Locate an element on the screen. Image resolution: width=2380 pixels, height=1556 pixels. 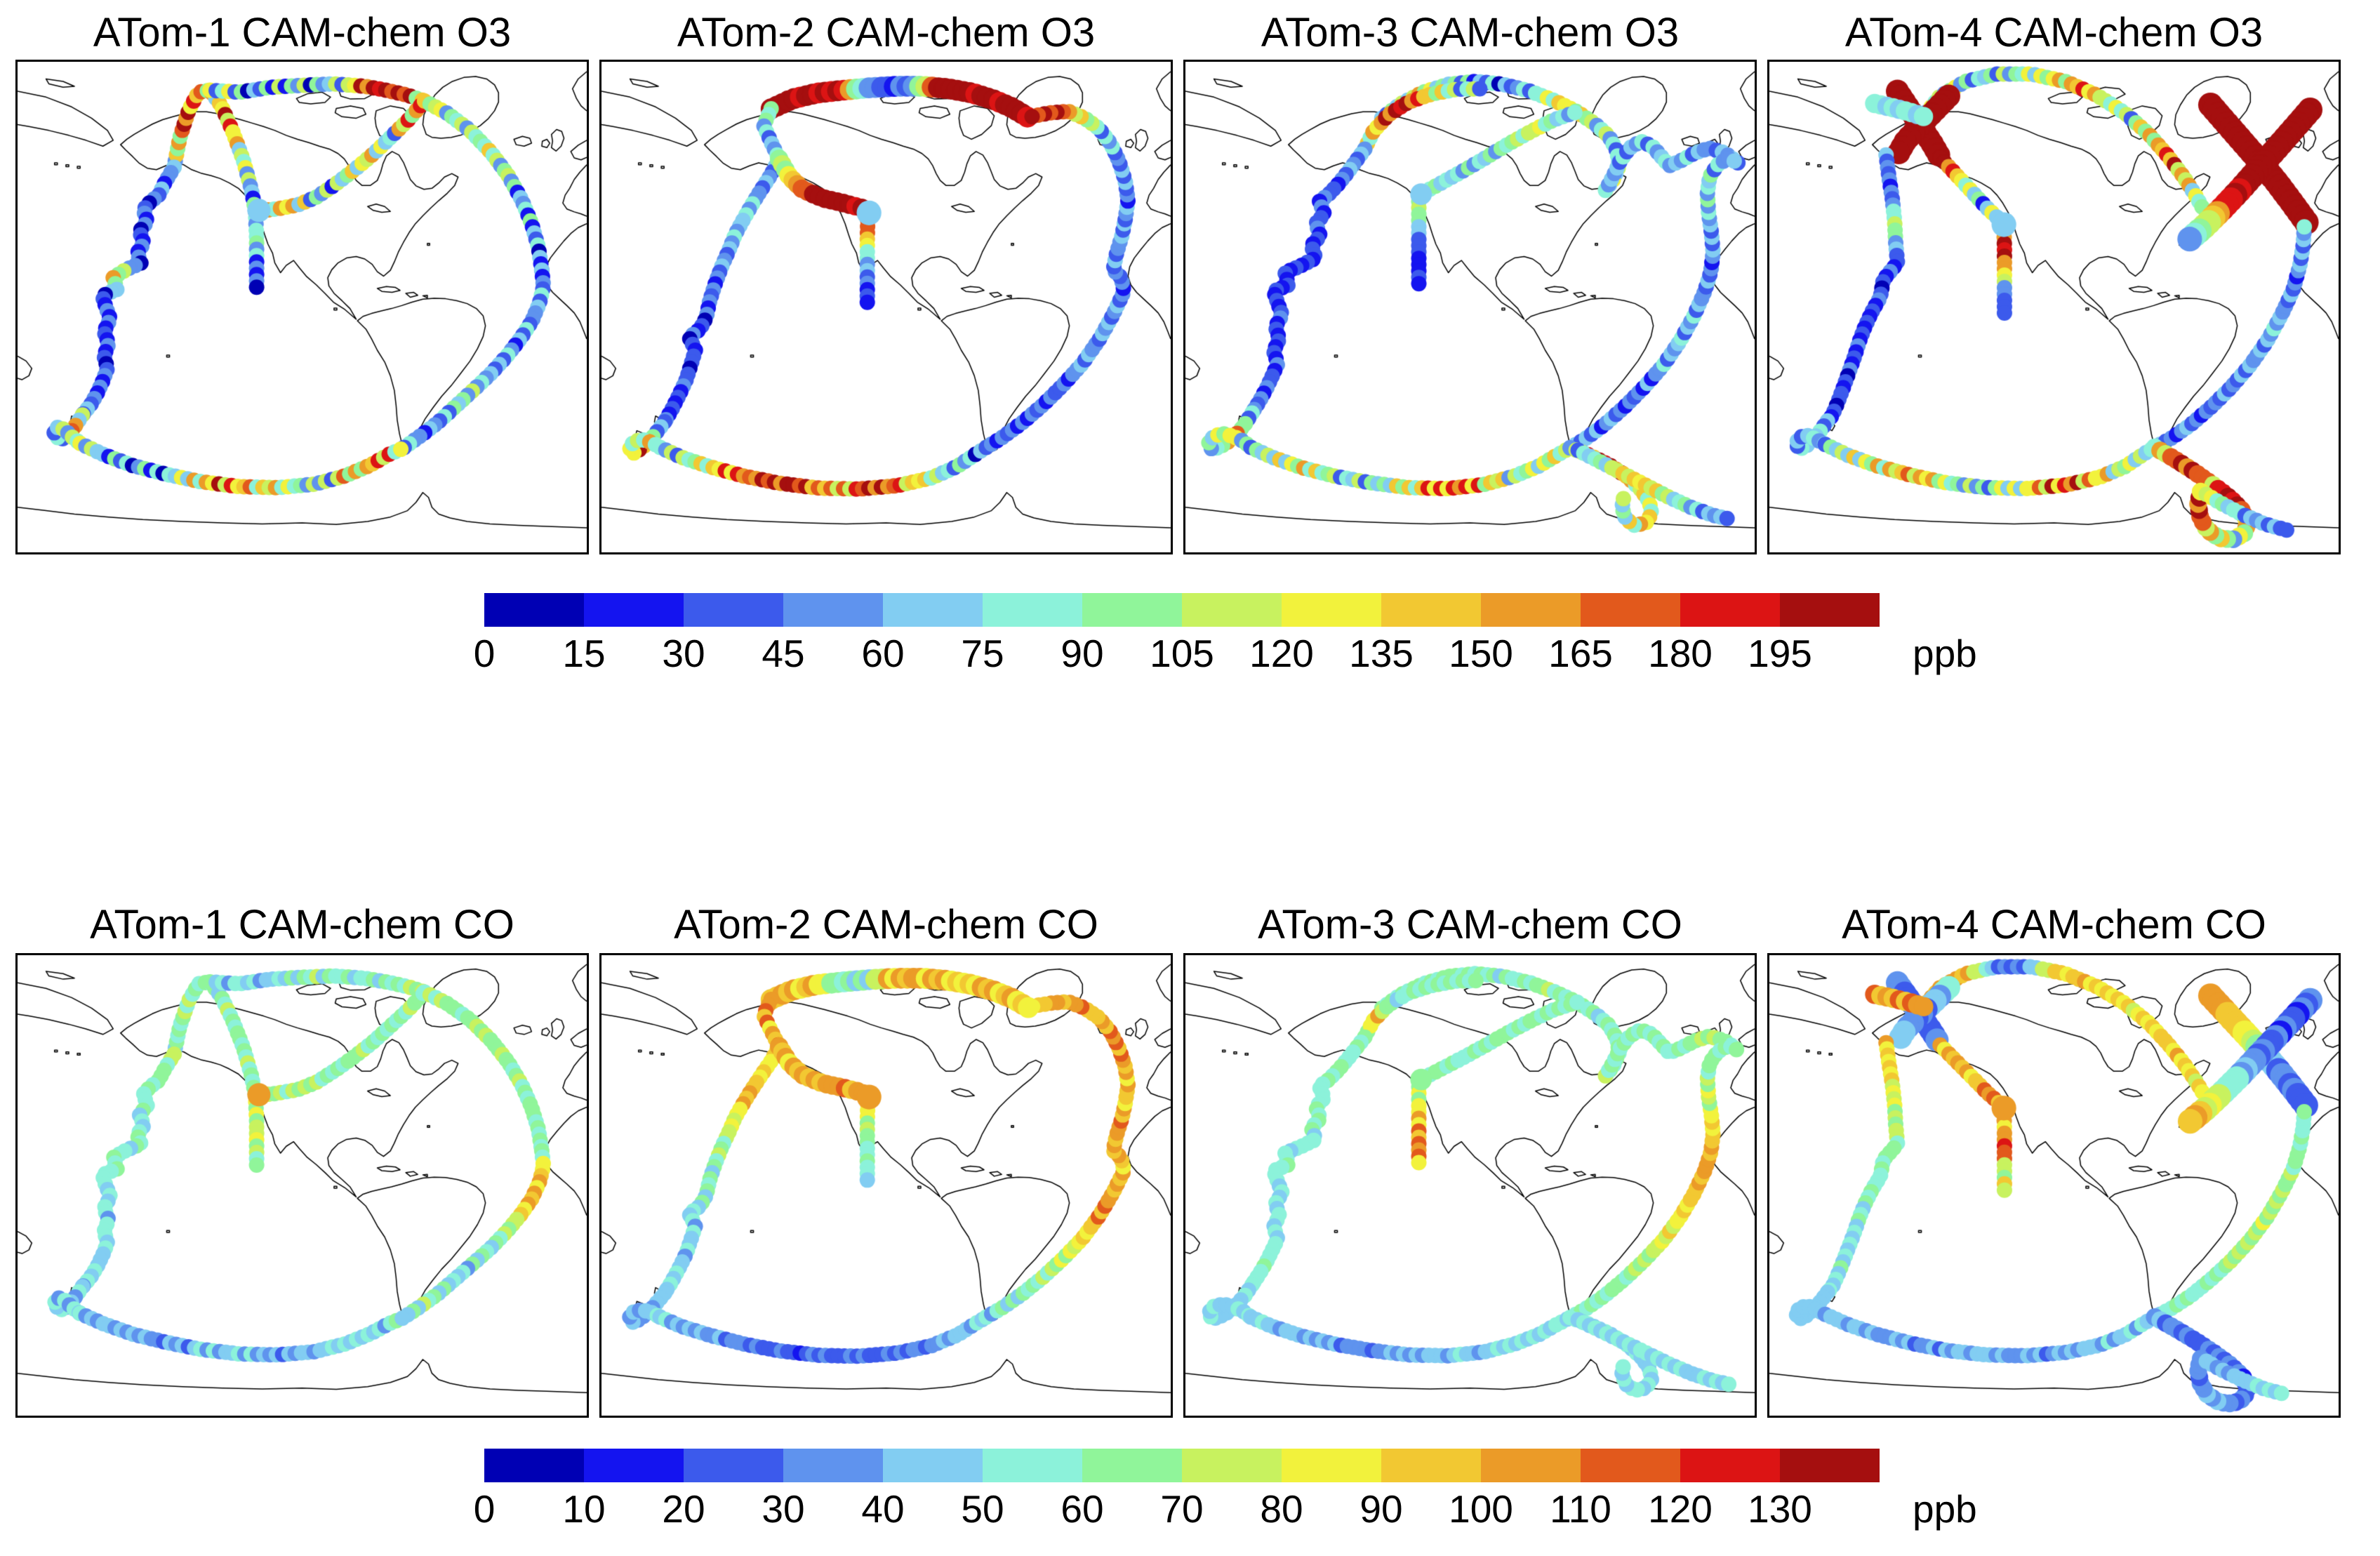
colorbar-tick-label: 180 is located at coordinates (1680, 653).